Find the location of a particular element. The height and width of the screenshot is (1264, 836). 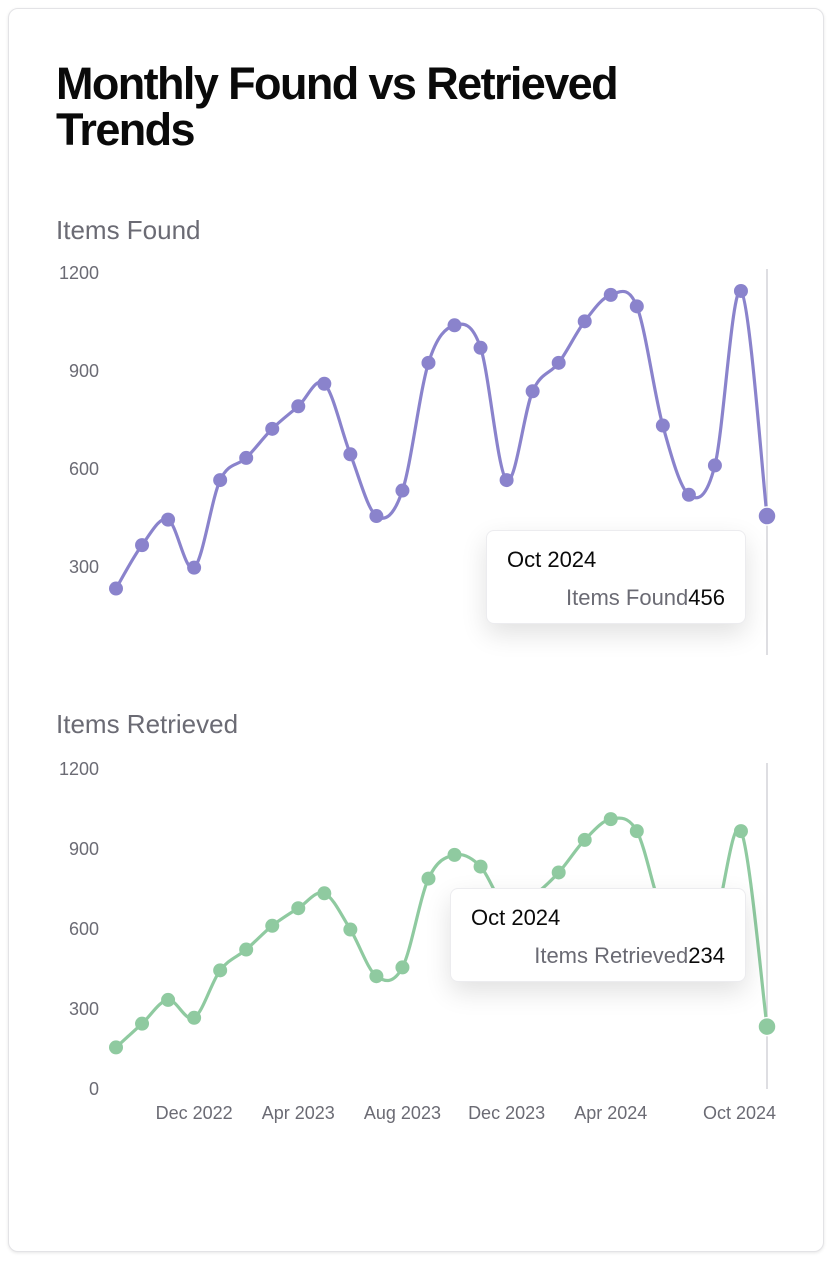

retrieved-y-tick: 900 is located at coordinates (84, 849).